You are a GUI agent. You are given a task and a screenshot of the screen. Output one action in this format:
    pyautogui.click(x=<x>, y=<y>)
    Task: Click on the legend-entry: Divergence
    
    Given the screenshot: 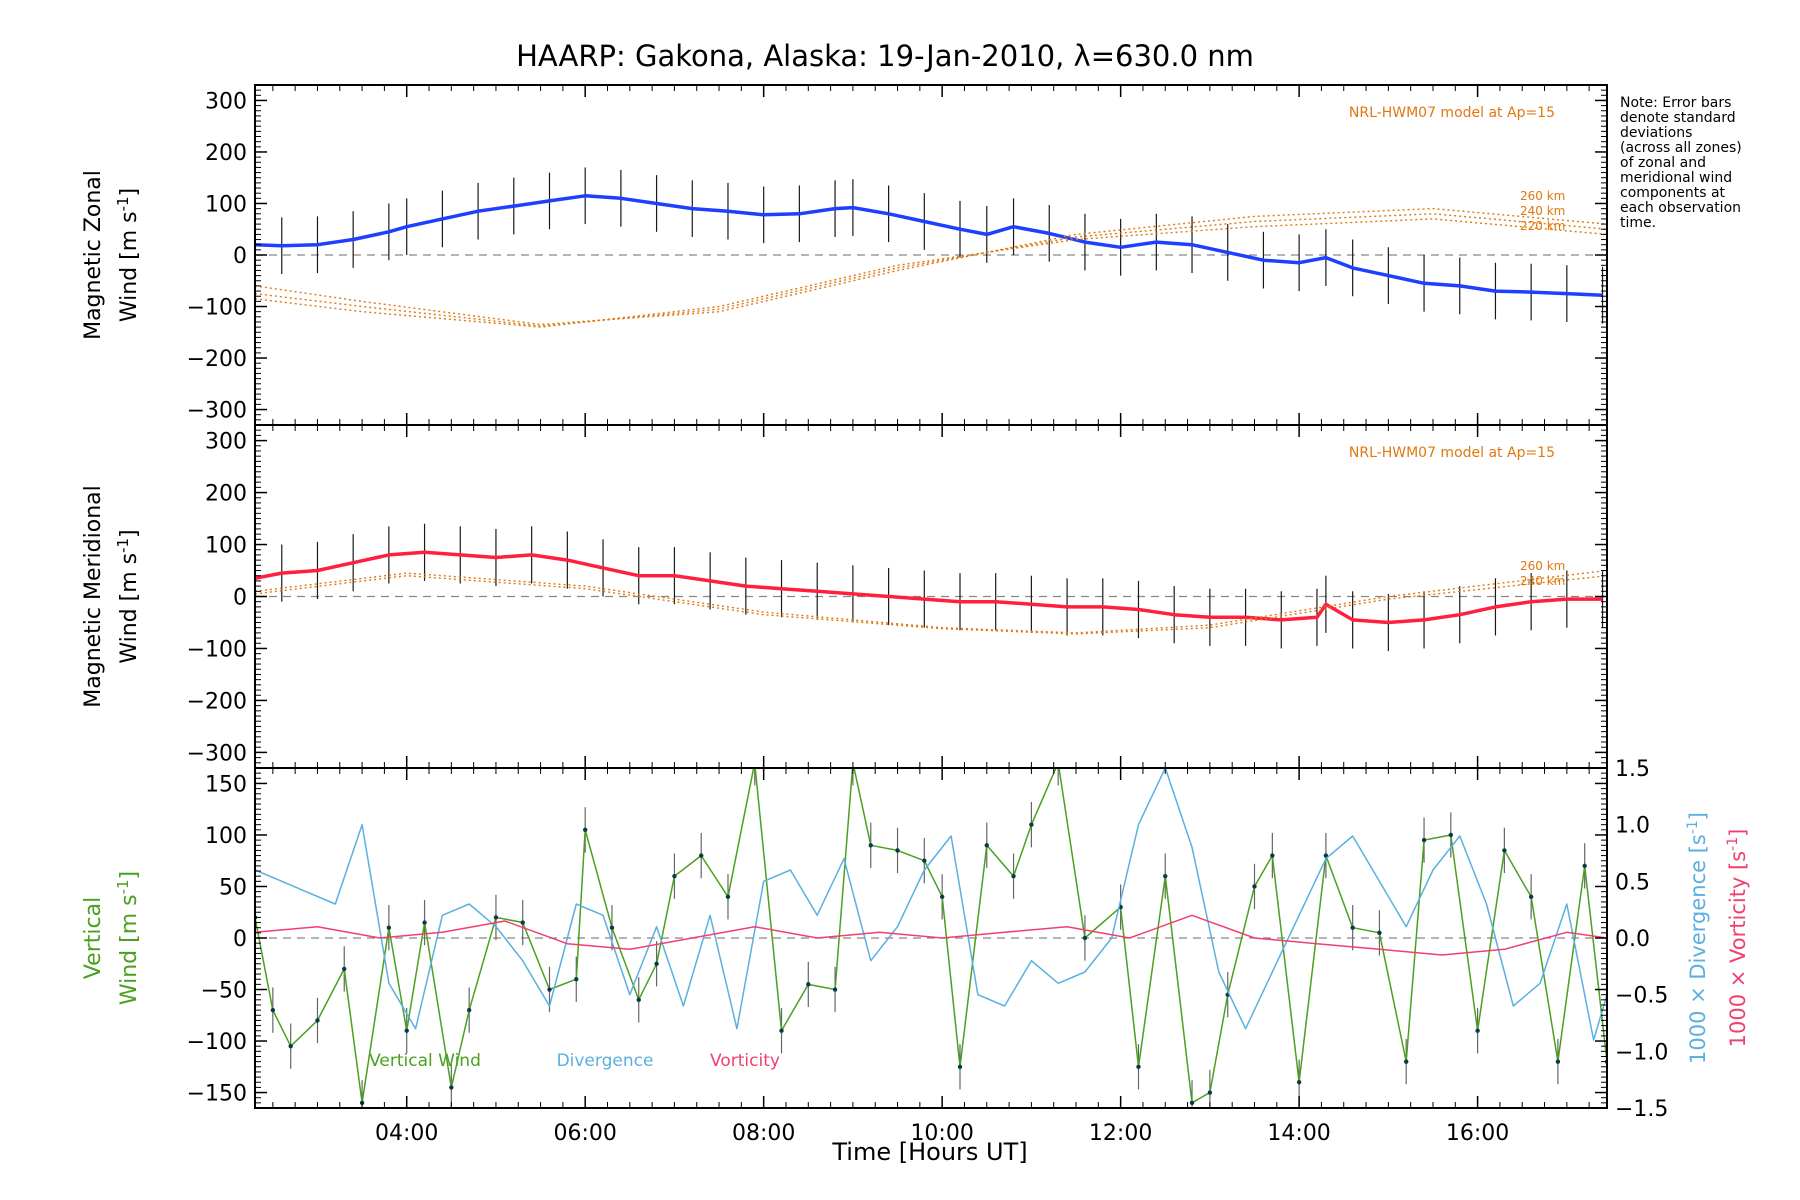 What is the action you would take?
    pyautogui.click(x=605, y=1061)
    